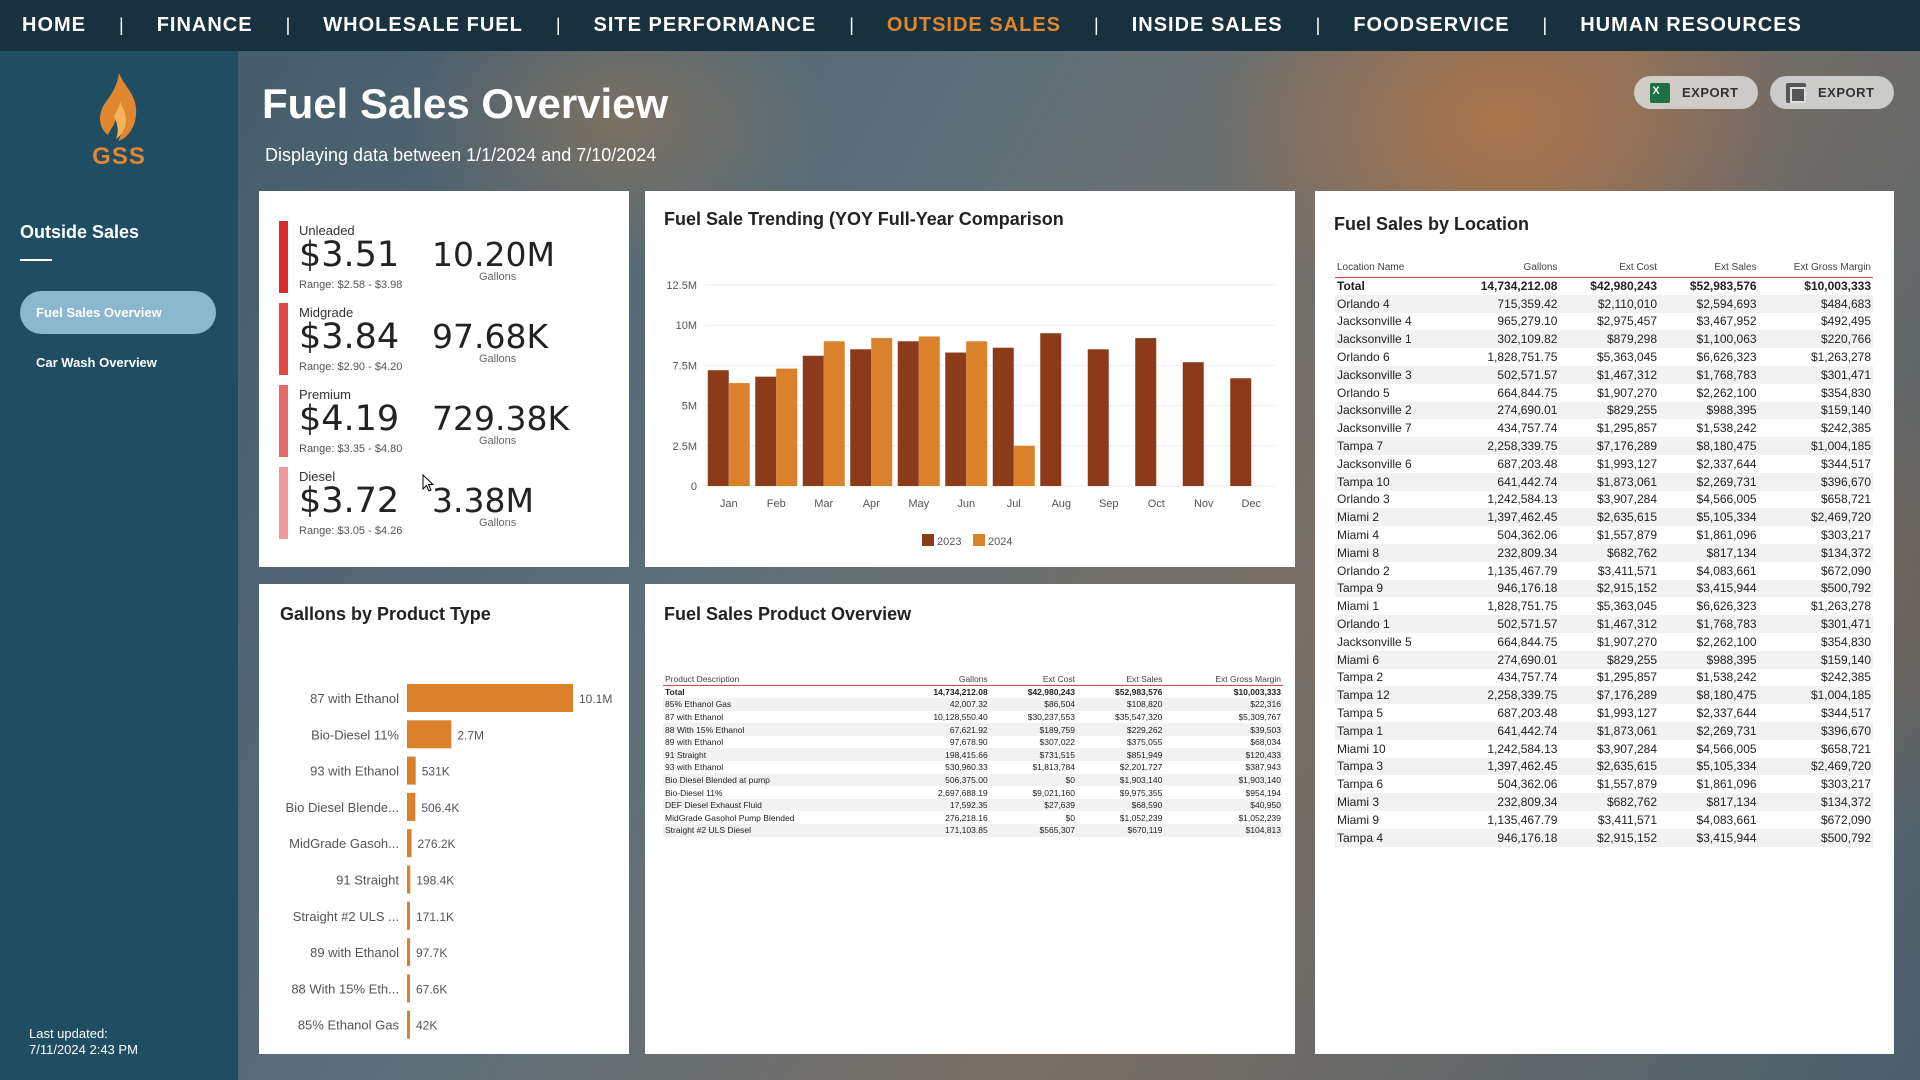  I want to click on bar-2023-jan, so click(718, 428).